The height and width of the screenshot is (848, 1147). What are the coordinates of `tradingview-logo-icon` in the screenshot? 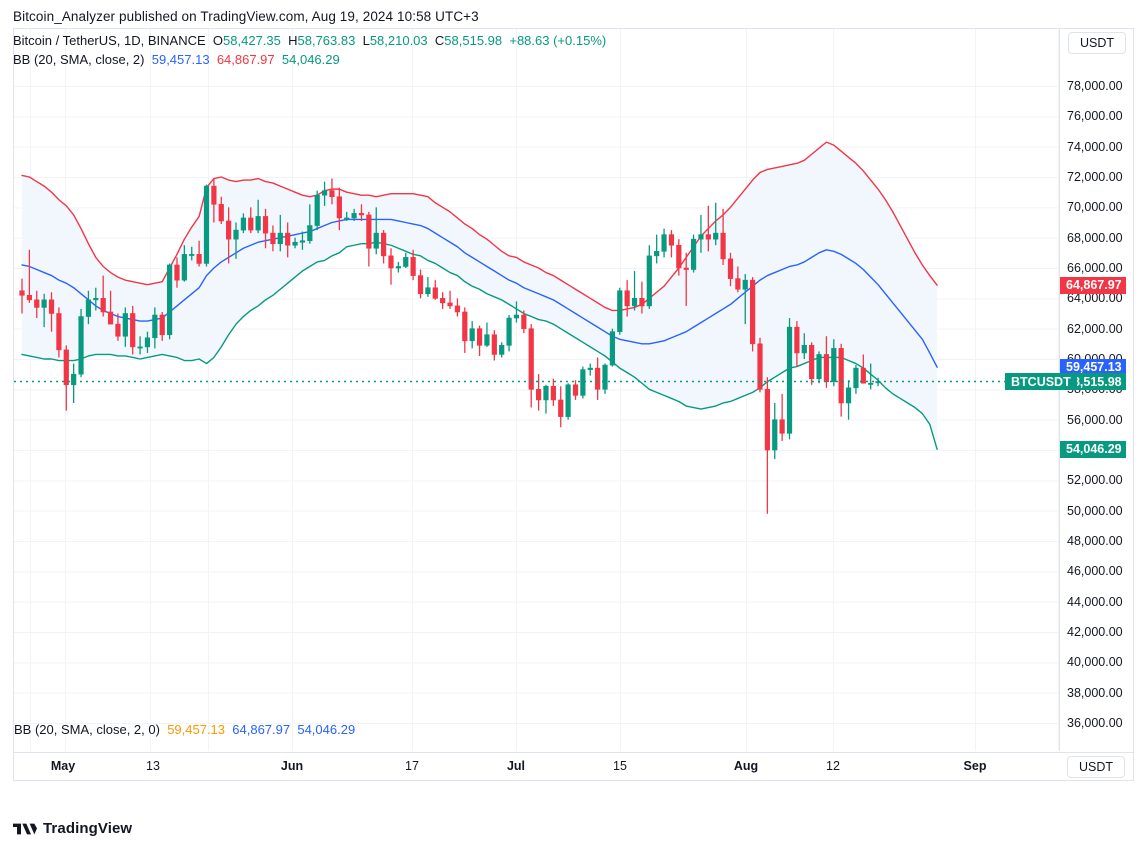 It's located at (25, 828).